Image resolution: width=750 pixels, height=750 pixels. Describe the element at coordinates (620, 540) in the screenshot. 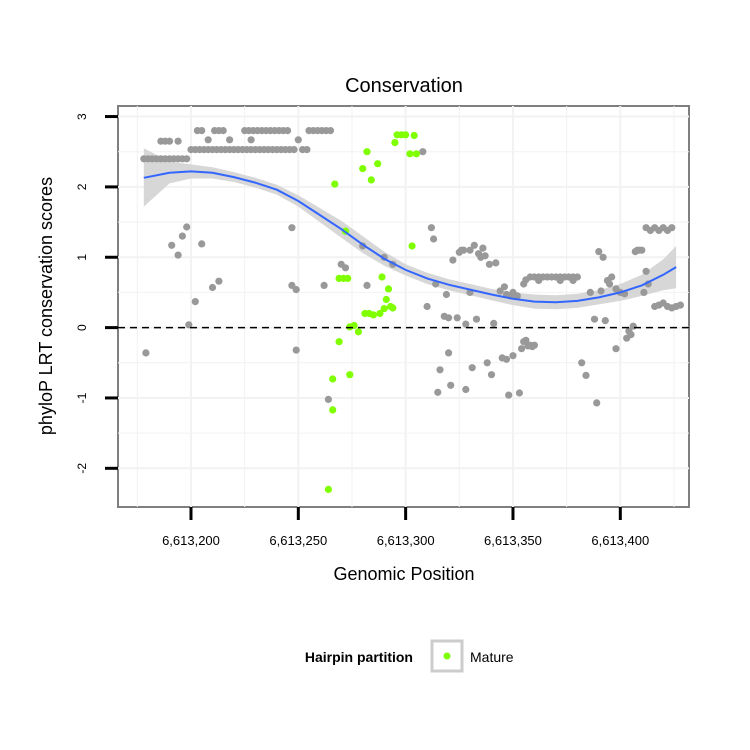

I see `x-tick-label: 6,613,400` at that location.